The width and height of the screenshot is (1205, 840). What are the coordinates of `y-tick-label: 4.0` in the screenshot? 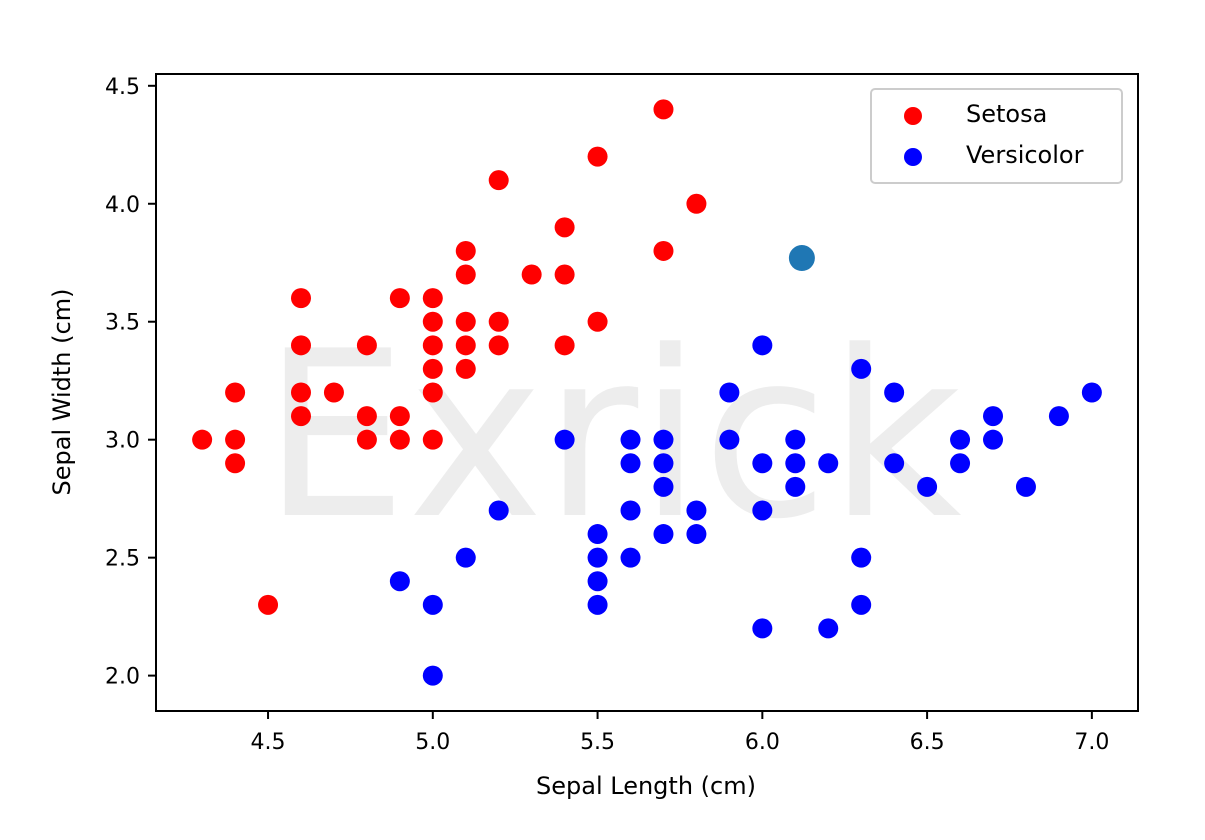 It's located at (122, 205).